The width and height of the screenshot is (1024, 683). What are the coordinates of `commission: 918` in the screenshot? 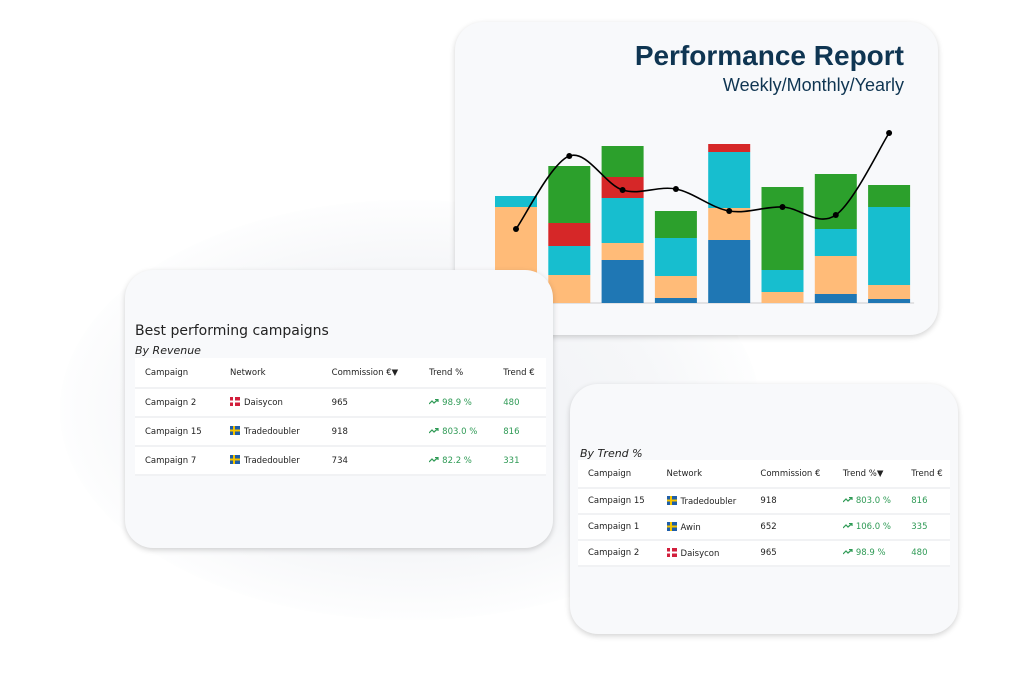 It's located at (768, 501).